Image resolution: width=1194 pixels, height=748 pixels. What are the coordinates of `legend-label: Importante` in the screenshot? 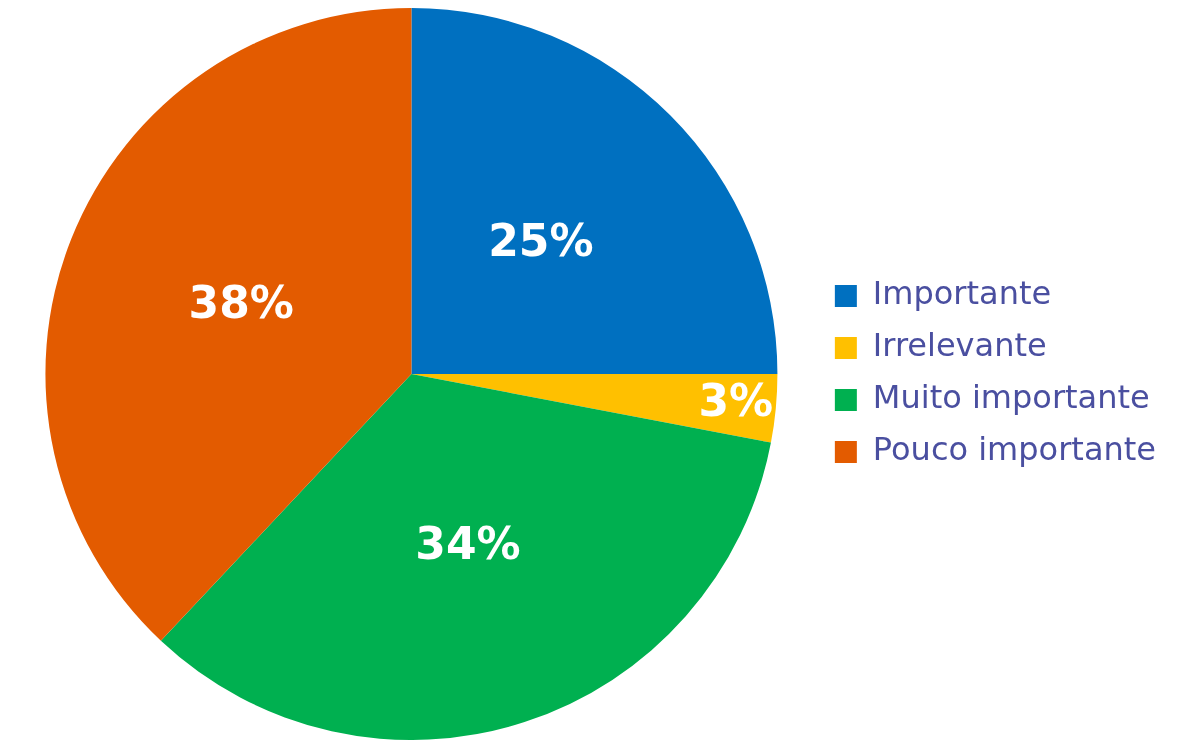 It's located at (962, 293).